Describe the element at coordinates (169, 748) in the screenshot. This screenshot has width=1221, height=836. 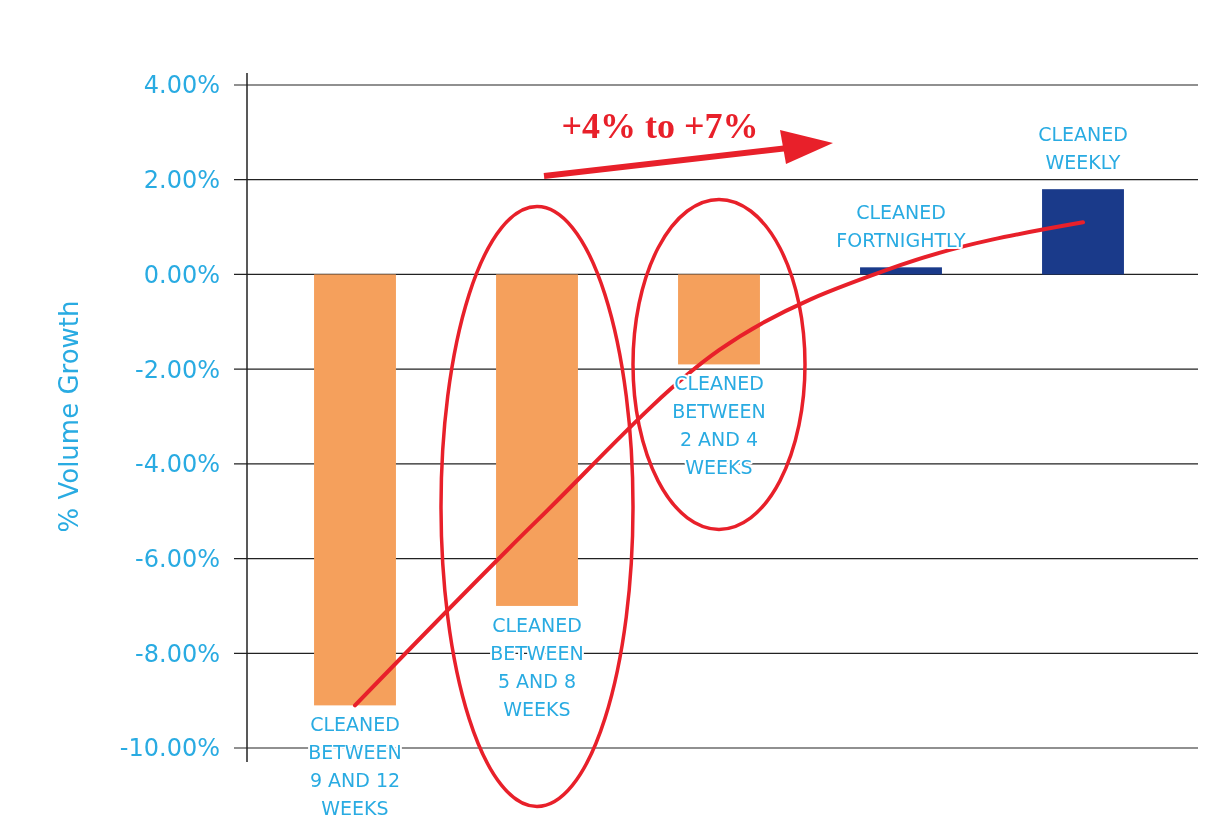
I see `y-tick-label: -10.00%` at that location.